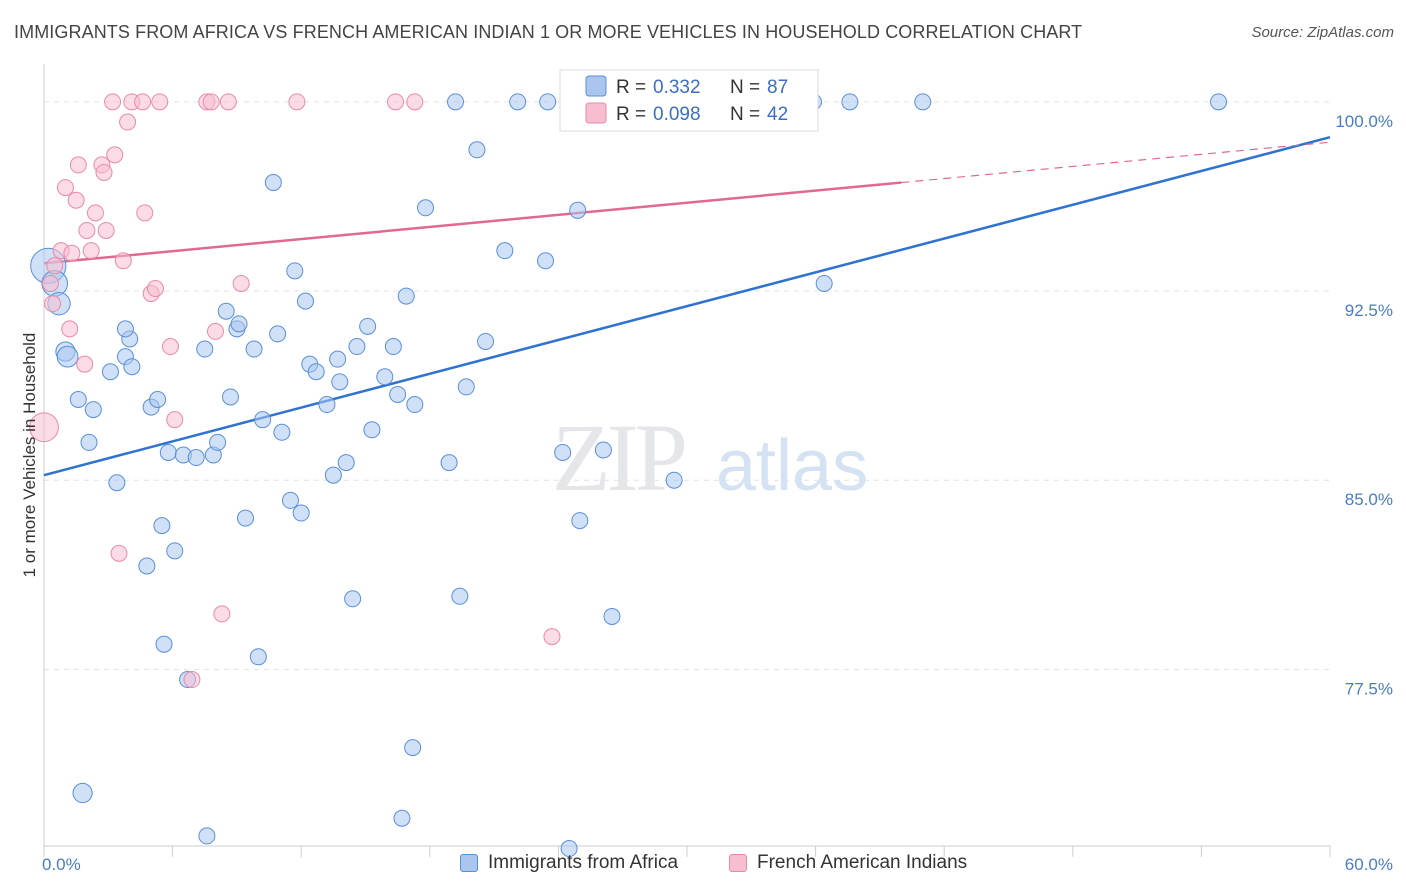 This screenshot has width=1406, height=892. What do you see at coordinates (618, 457) in the screenshot?
I see `watermark-zip: ZIP` at bounding box center [618, 457].